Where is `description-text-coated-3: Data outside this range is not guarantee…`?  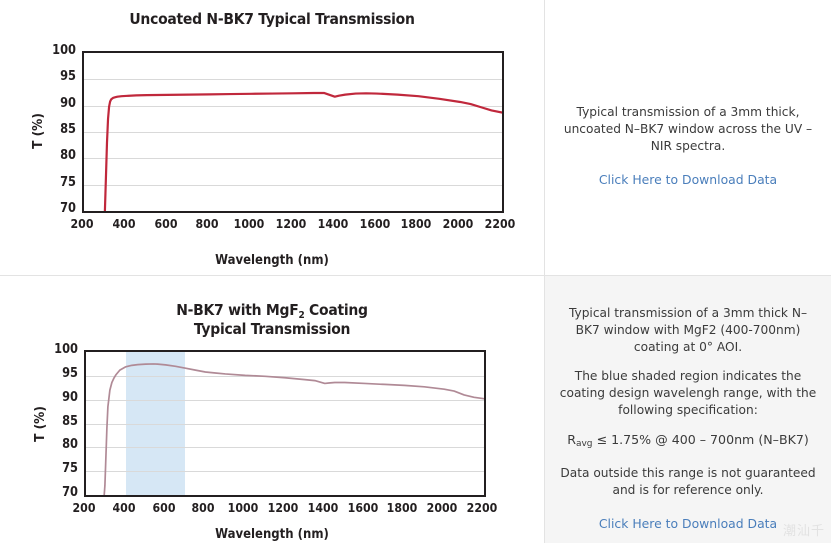 description-text-coated-3: Data outside this range is not guarantee… is located at coordinates (688, 481).